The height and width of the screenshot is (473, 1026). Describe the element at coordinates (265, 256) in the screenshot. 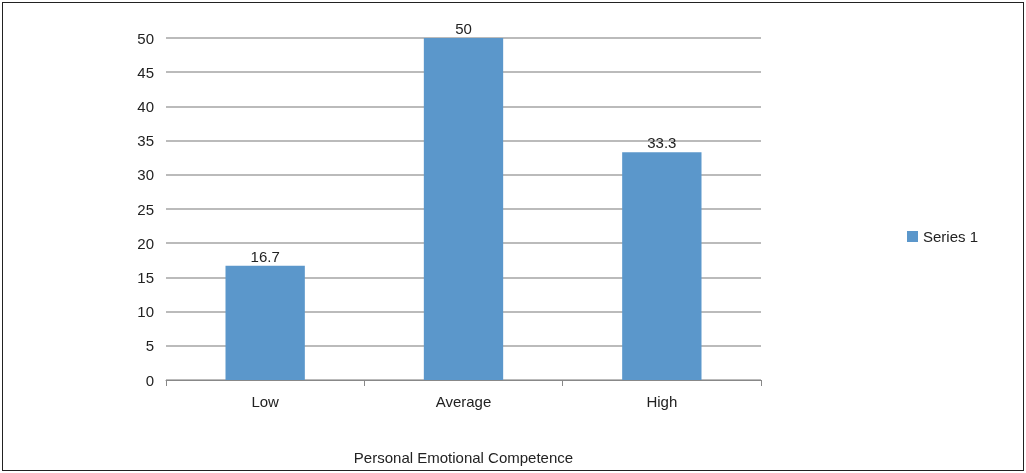

I see `data-label: 16.7` at that location.